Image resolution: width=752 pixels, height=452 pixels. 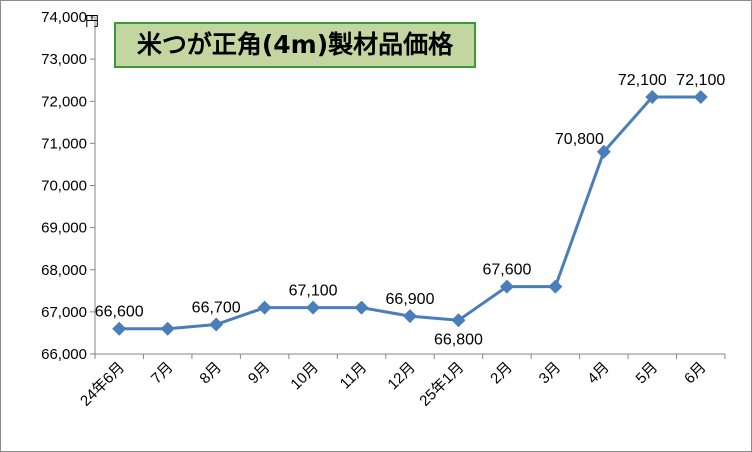 I want to click on x-tick-label: 24年6月, so click(x=102, y=384).